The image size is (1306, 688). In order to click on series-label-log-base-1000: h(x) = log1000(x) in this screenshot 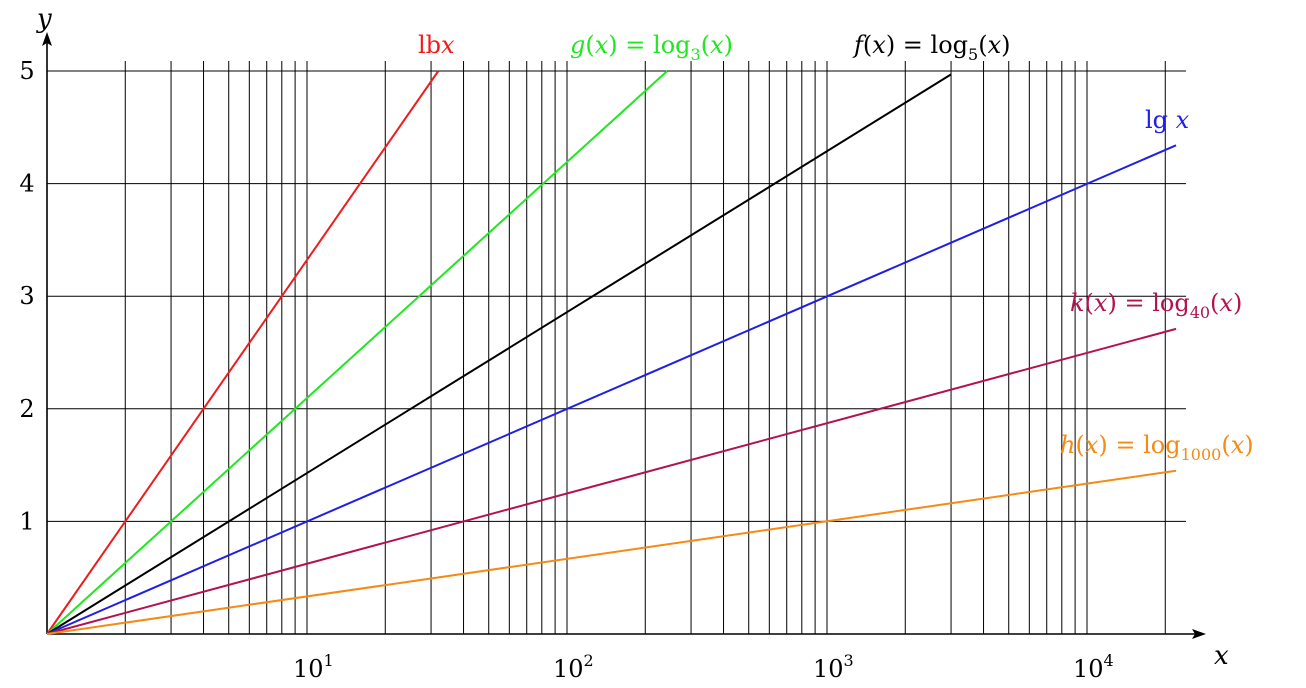, I will do `click(1157, 447)`.